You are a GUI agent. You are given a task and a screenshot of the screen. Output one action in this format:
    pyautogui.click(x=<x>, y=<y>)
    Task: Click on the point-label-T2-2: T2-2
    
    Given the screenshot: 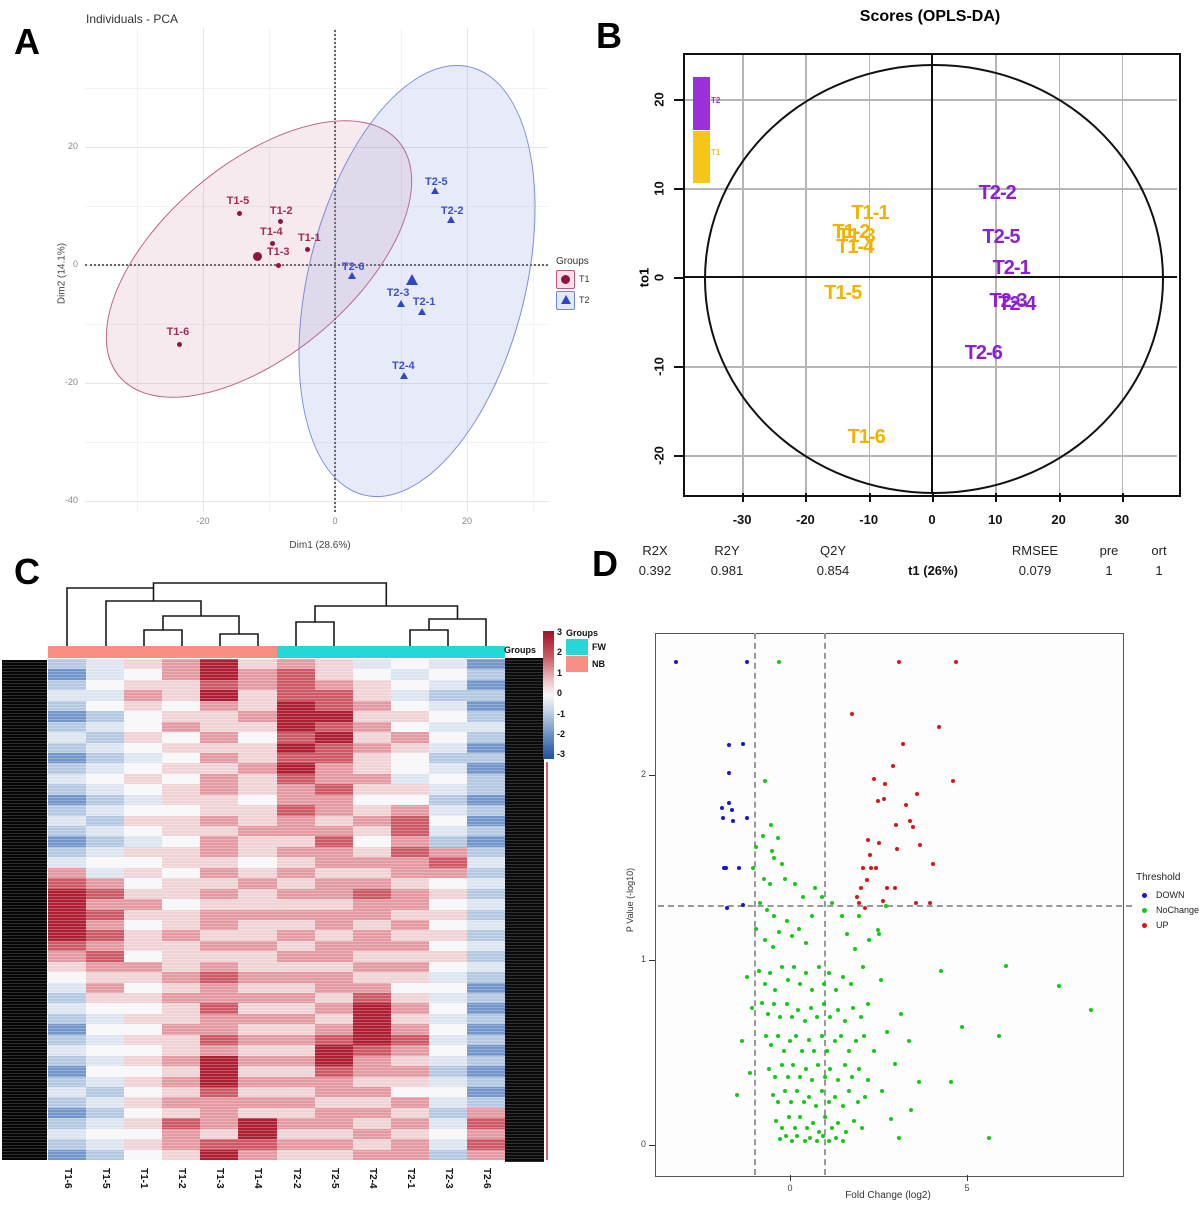 What is the action you would take?
    pyautogui.click(x=452, y=210)
    